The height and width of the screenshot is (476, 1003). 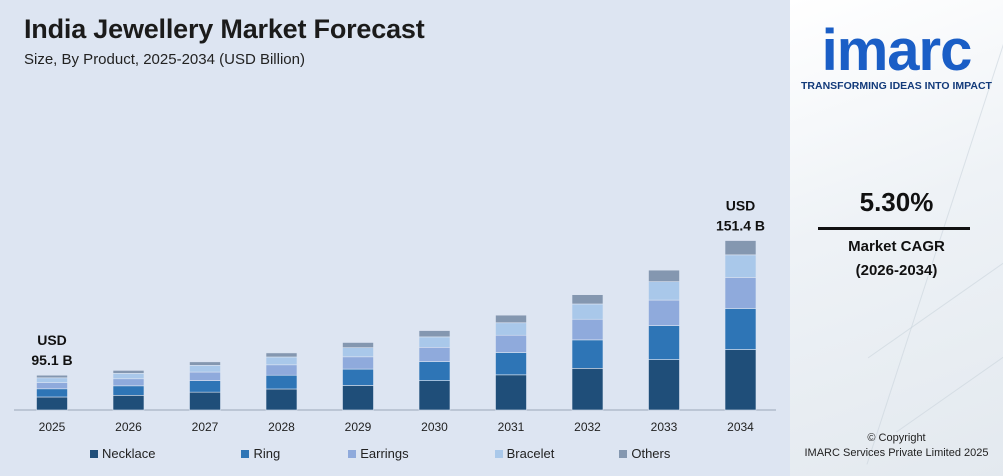 What do you see at coordinates (205, 401) in the screenshot?
I see `bar-necklace-2027` at bounding box center [205, 401].